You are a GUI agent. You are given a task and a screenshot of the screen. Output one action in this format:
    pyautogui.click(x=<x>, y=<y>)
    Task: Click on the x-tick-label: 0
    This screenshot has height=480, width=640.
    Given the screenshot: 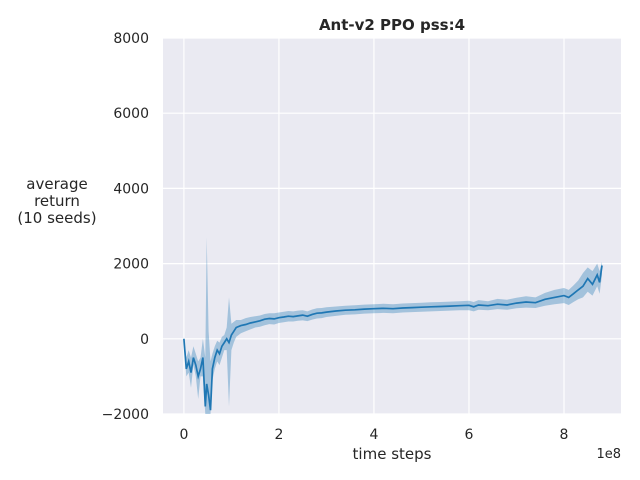 What is the action you would take?
    pyautogui.click(x=183, y=435)
    